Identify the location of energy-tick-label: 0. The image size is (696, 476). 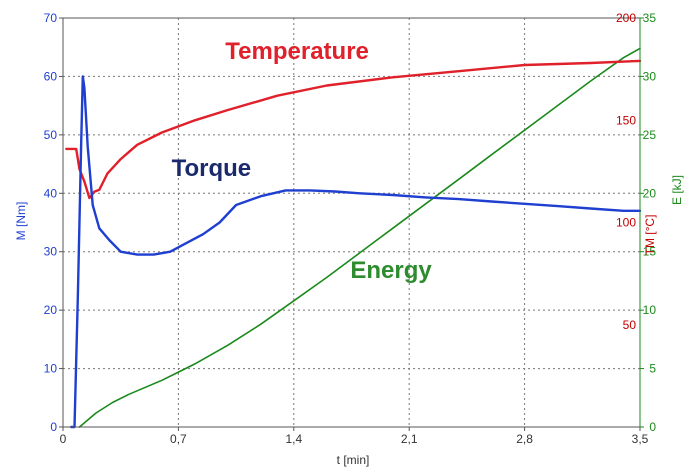
(652, 427).